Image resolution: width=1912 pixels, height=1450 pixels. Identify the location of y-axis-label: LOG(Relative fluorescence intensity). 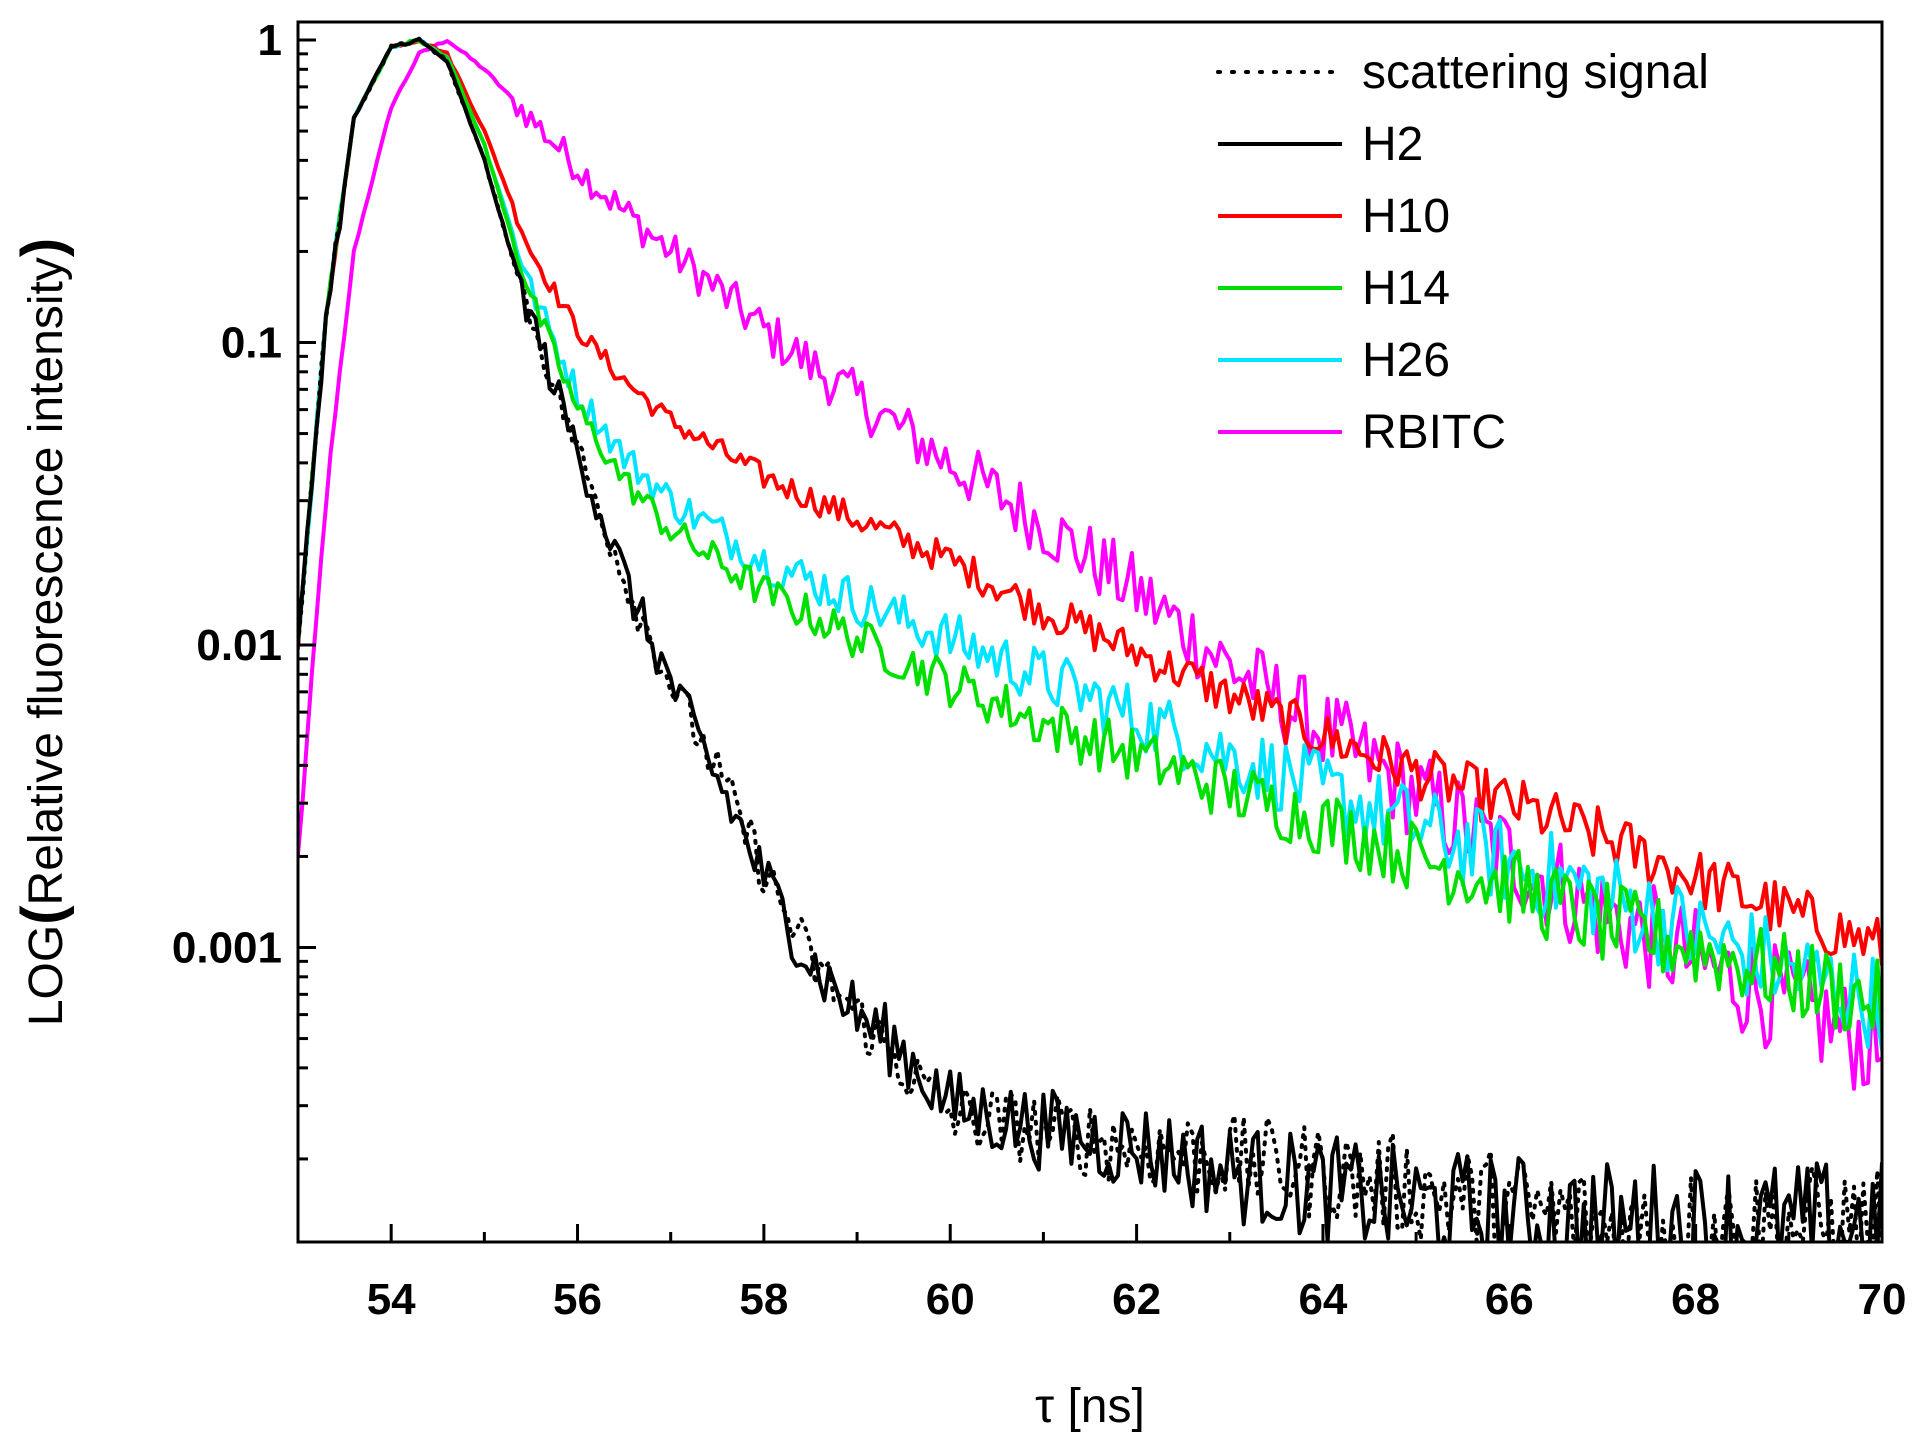
(42, 632).